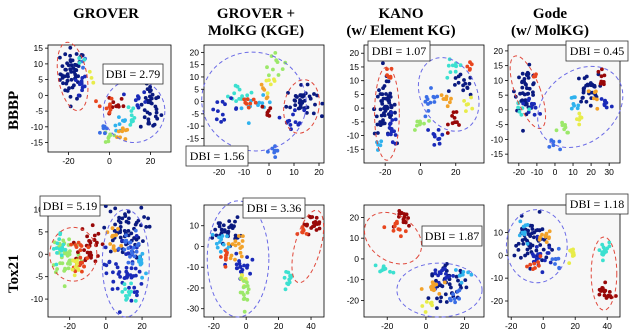 This screenshot has width=630, height=335. Describe the element at coordinates (269, 172) in the screenshot. I see `x-tick-label: 0` at that location.